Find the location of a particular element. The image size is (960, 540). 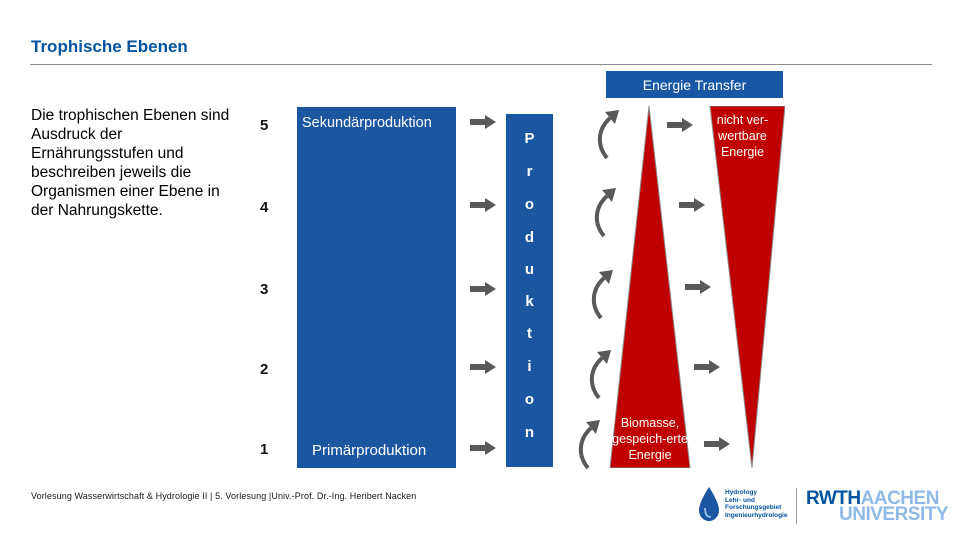

produktion-letter: r is located at coordinates (529, 171).